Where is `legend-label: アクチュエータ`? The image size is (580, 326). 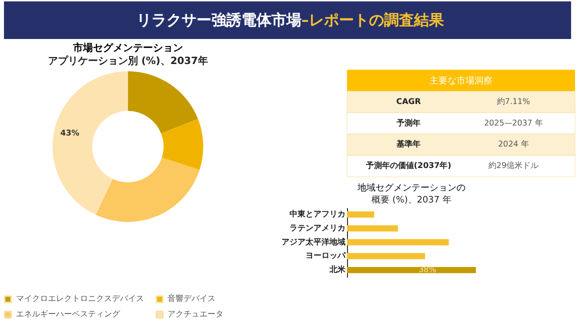
legend-label: アクチュエータ is located at coordinates (196, 314).